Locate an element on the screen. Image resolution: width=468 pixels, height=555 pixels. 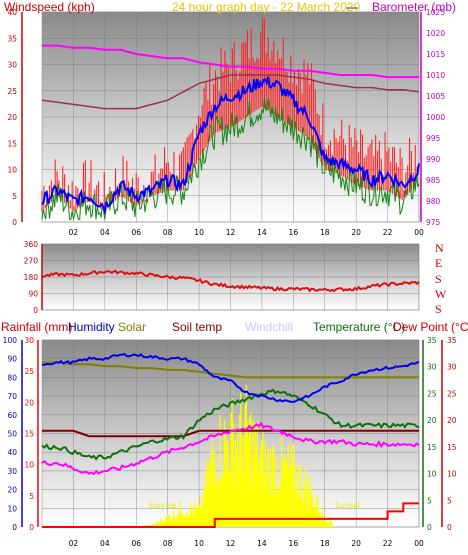
temperature-line is located at coordinates (230, 424).